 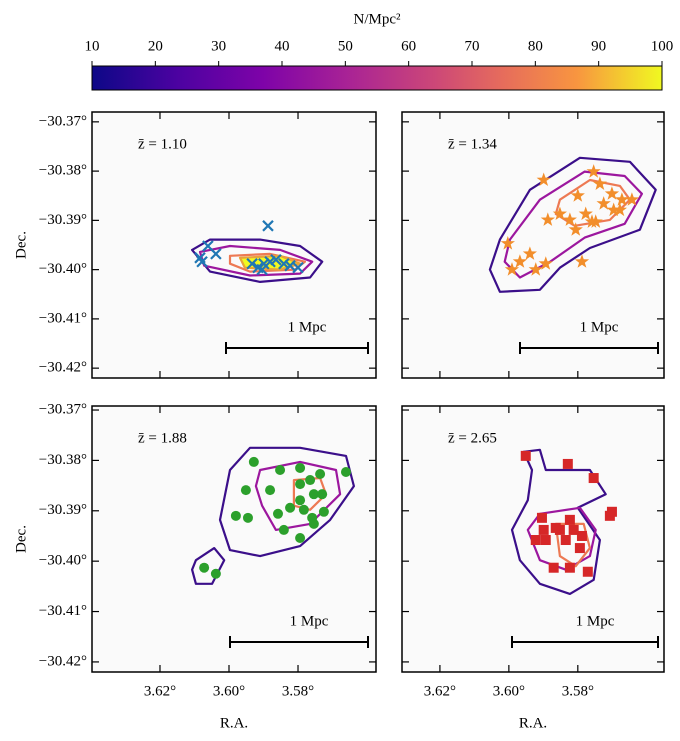 What do you see at coordinates (63, 611) in the screenshot?
I see `y-tick-label: −30.41°` at bounding box center [63, 611].